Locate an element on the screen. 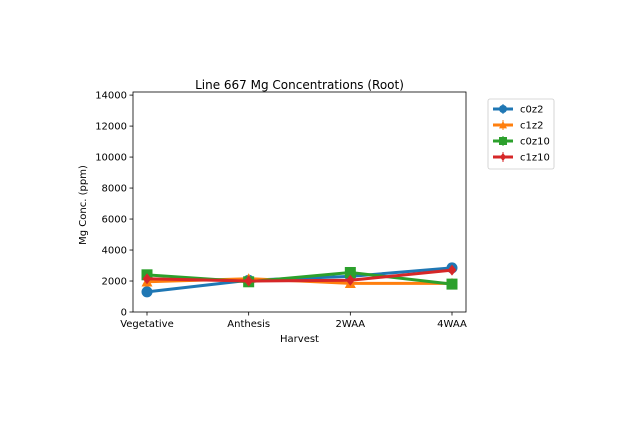 This screenshot has width=633, height=422. legend: c0z2 c1z2 c0z10 c1z10 is located at coordinates (521, 134).